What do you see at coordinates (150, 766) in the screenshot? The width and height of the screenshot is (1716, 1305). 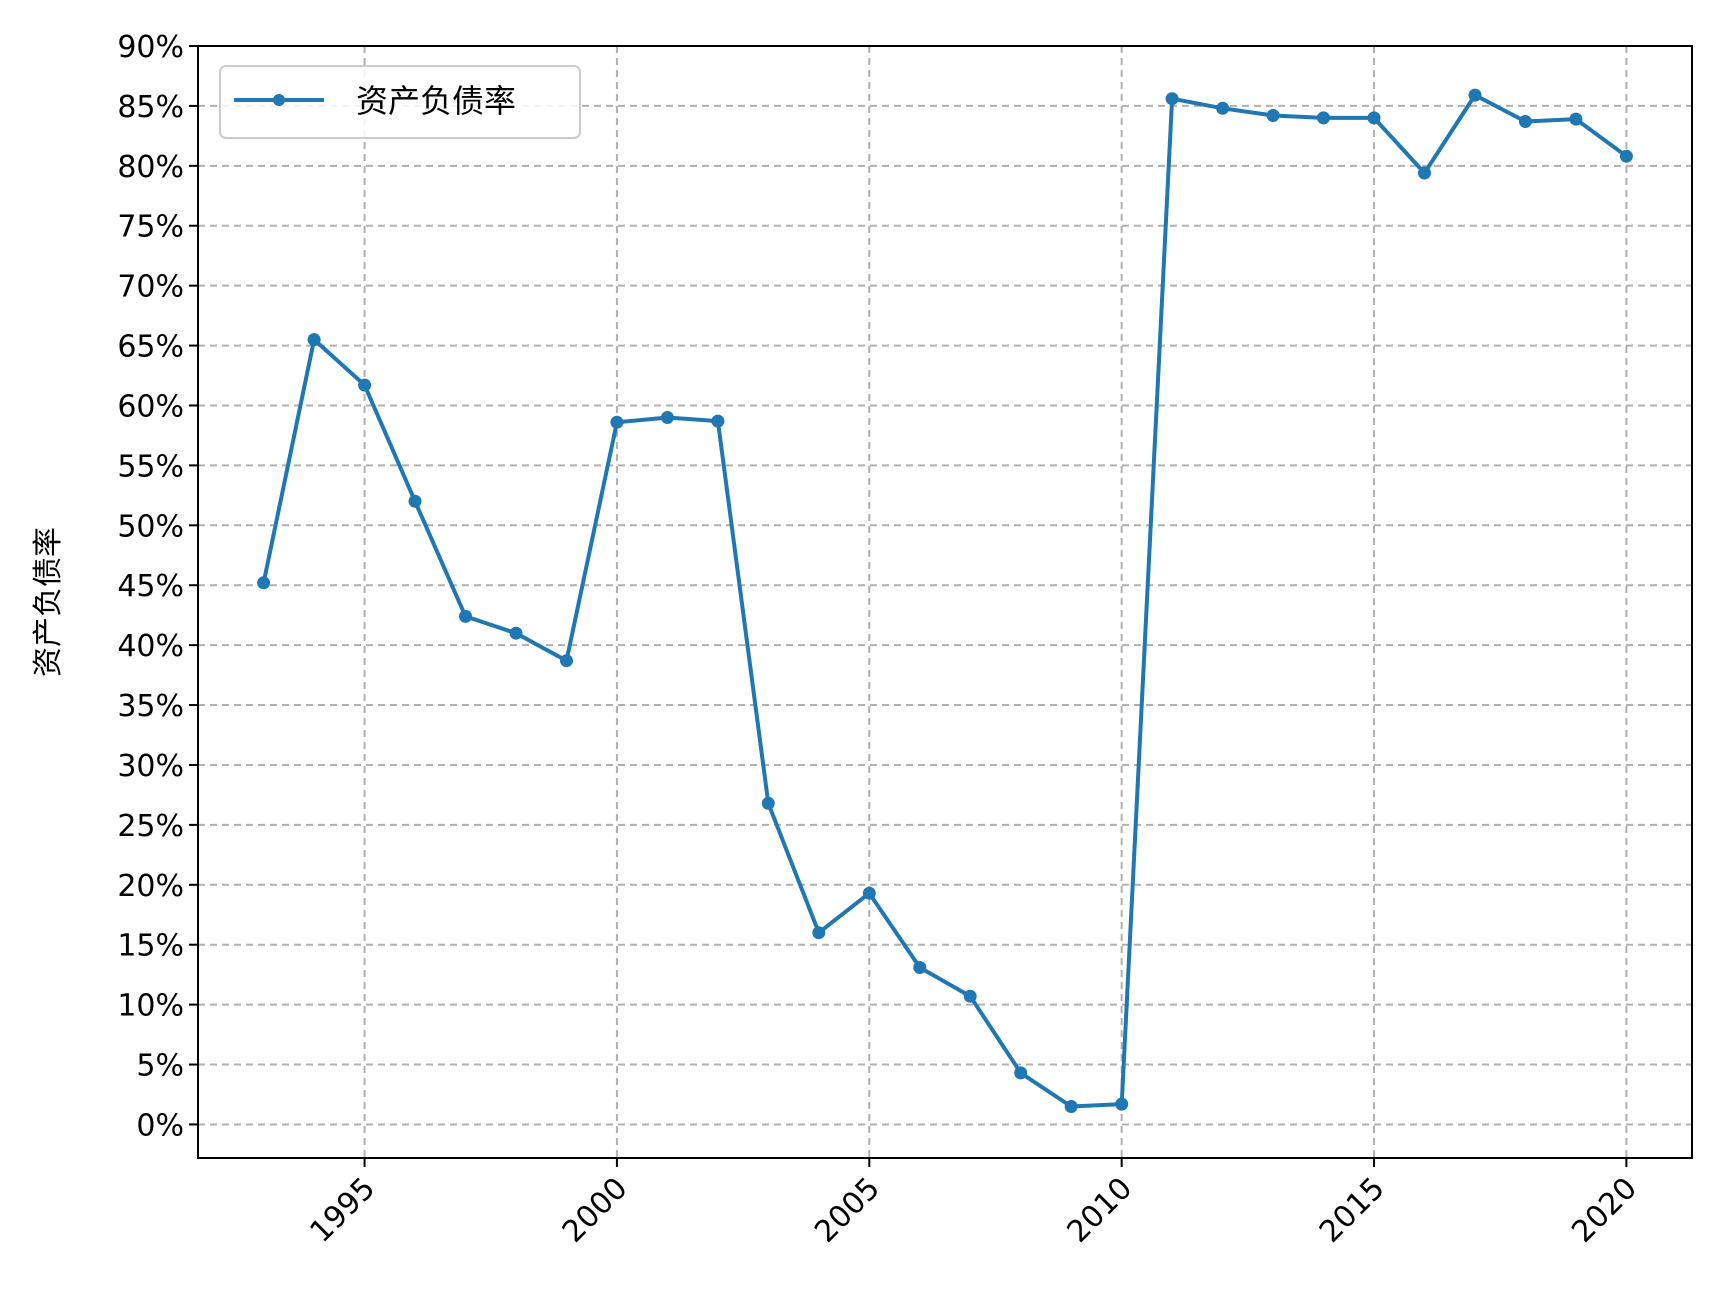 I see `y-tick-label: 30%` at bounding box center [150, 766].